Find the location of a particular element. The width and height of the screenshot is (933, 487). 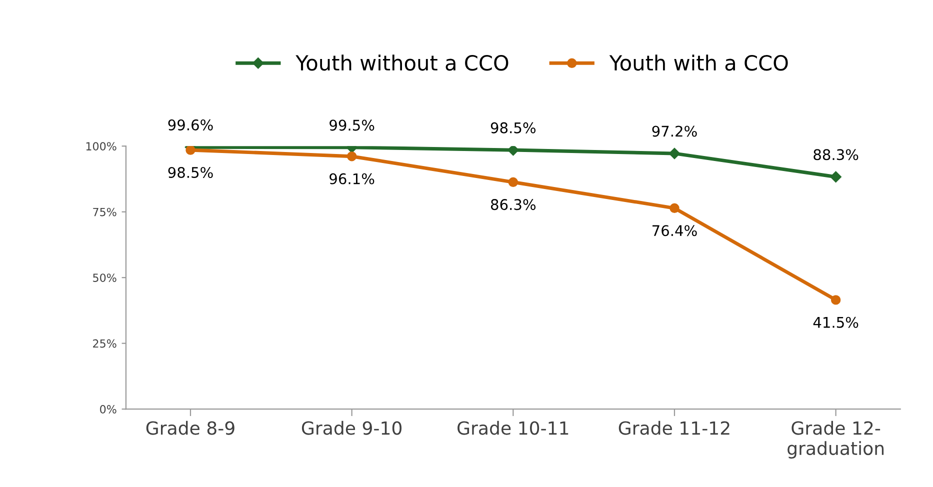

legend-label: Youth with a CCO is located at coordinates (698, 62).